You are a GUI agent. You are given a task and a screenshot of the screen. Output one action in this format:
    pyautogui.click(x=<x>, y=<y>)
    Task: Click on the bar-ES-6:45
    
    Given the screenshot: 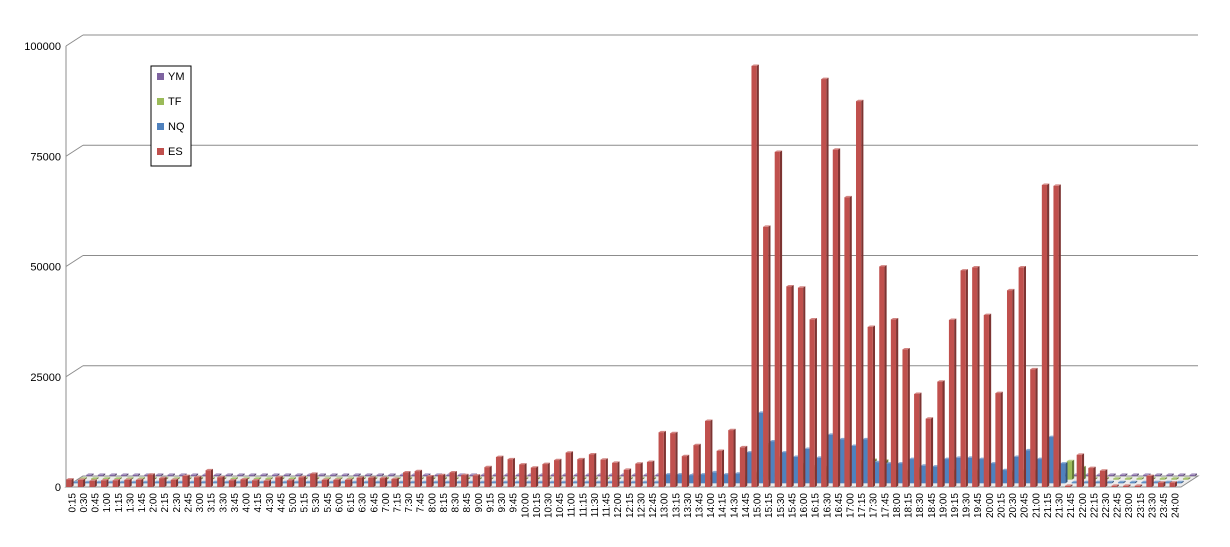 What is the action you would take?
    pyautogui.click(x=372, y=481)
    